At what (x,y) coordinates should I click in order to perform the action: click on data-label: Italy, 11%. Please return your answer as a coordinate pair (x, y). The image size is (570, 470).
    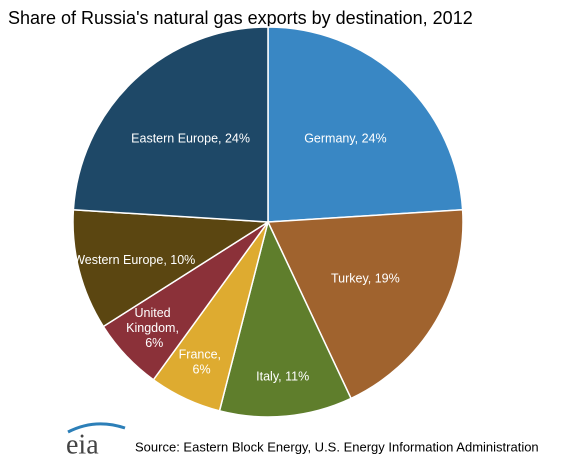
    Looking at the image, I should click on (282, 377).